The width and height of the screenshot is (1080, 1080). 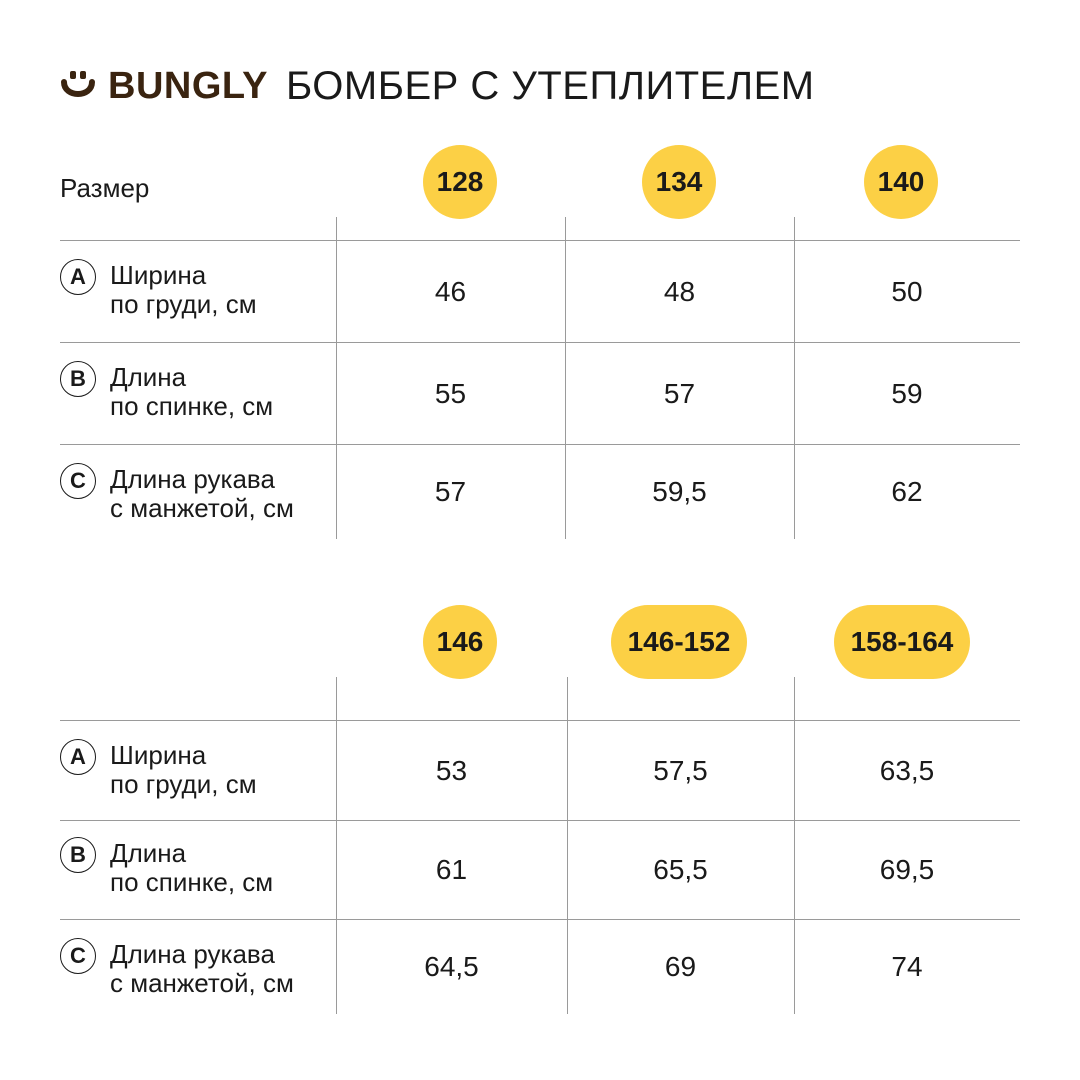 I want to click on size-badge-158-164: 158-164, so click(x=902, y=642).